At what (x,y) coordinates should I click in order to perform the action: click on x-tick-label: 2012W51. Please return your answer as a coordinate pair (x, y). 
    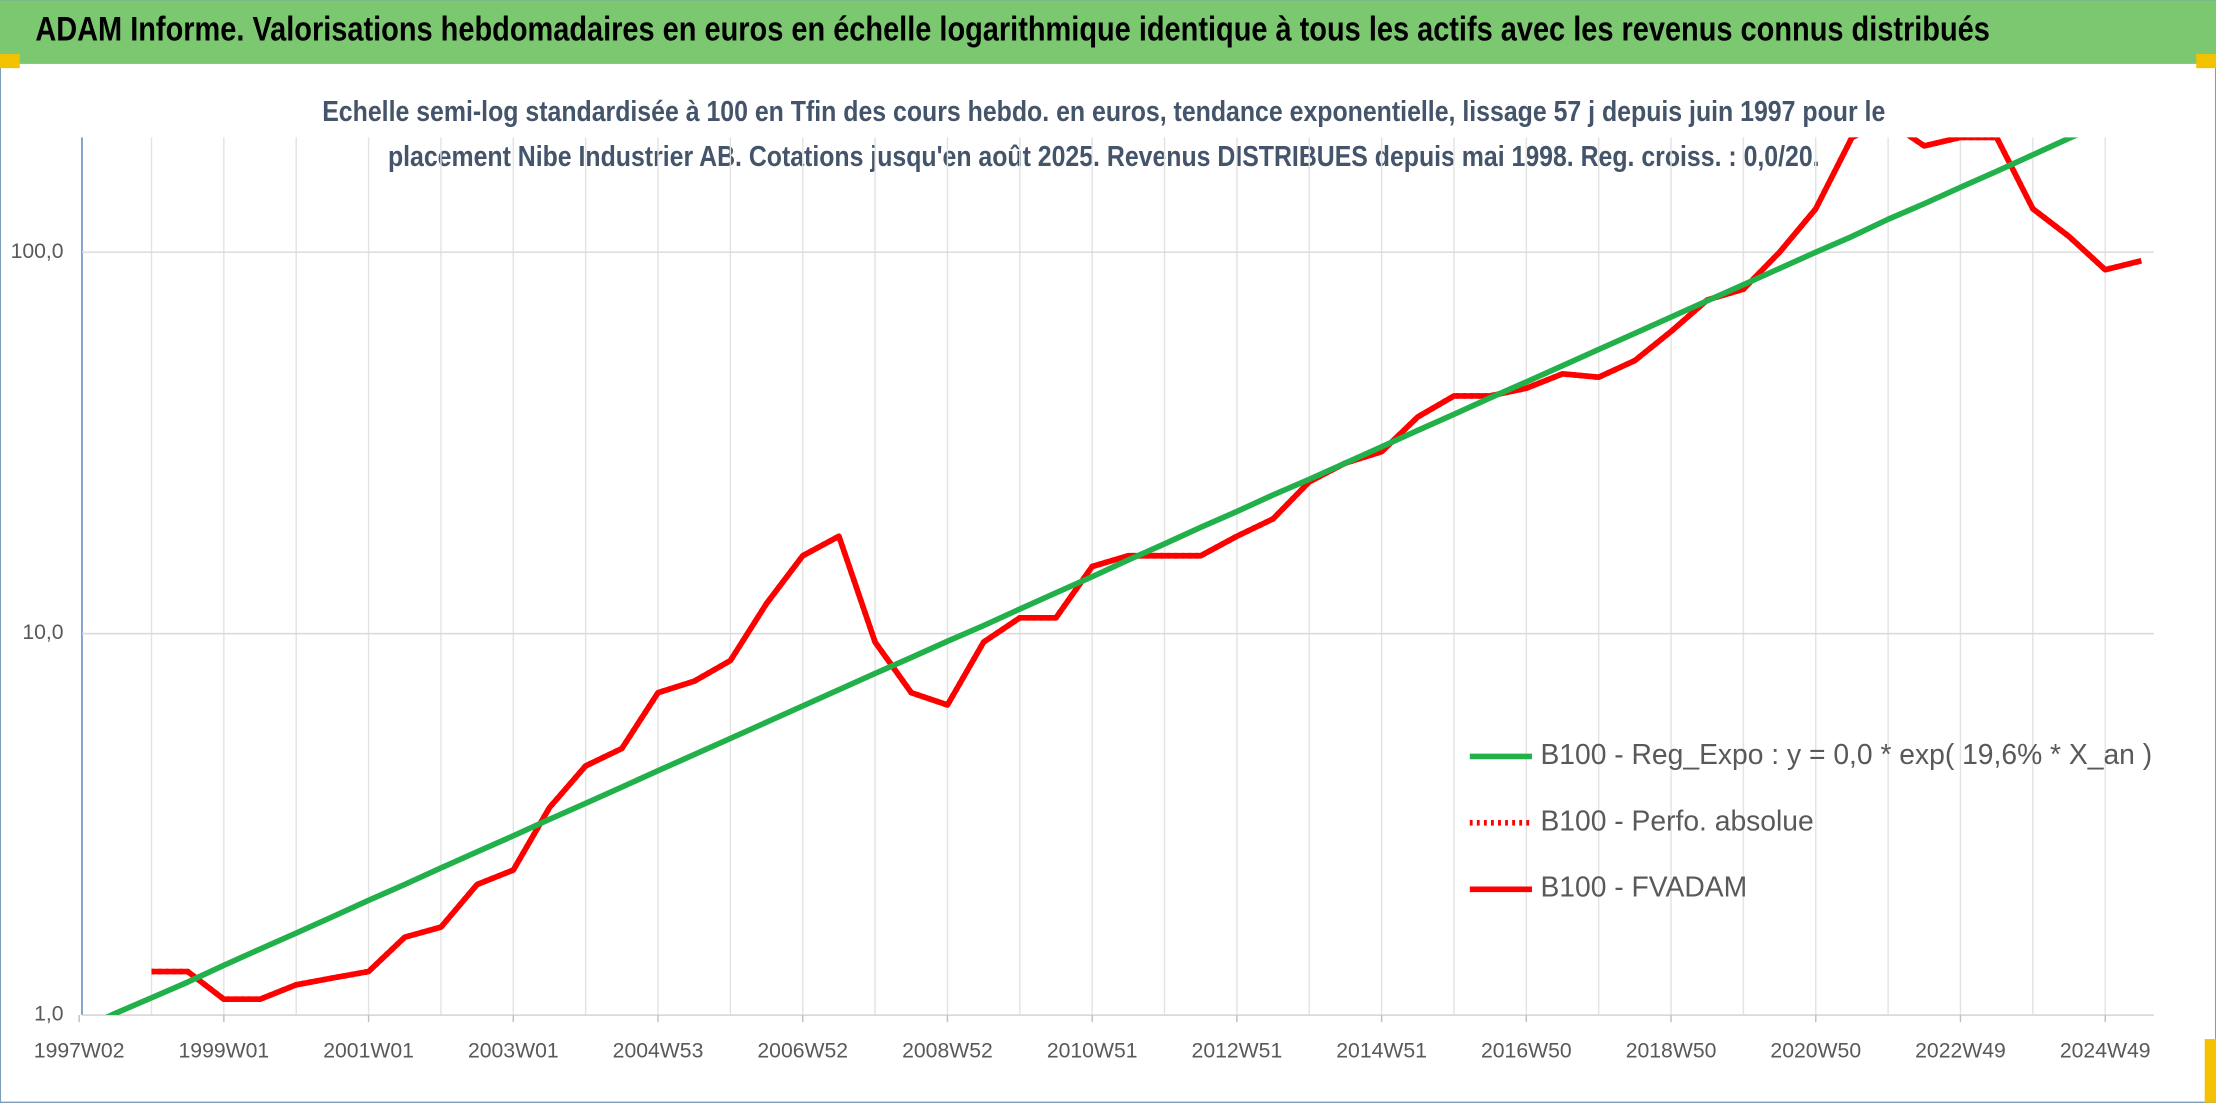
    Looking at the image, I should click on (1237, 1050).